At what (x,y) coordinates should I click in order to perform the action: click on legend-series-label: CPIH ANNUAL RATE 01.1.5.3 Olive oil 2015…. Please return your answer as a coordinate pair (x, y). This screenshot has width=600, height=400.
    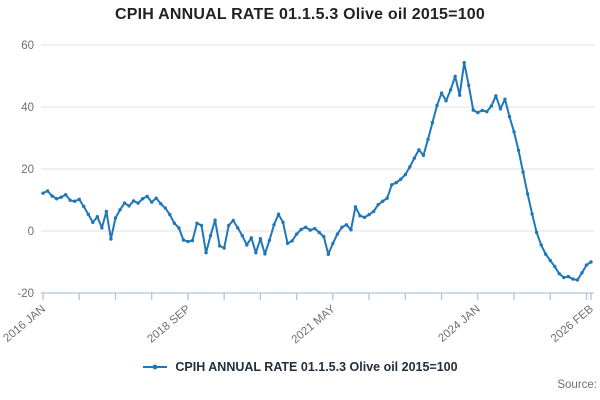
    Looking at the image, I should click on (316, 367).